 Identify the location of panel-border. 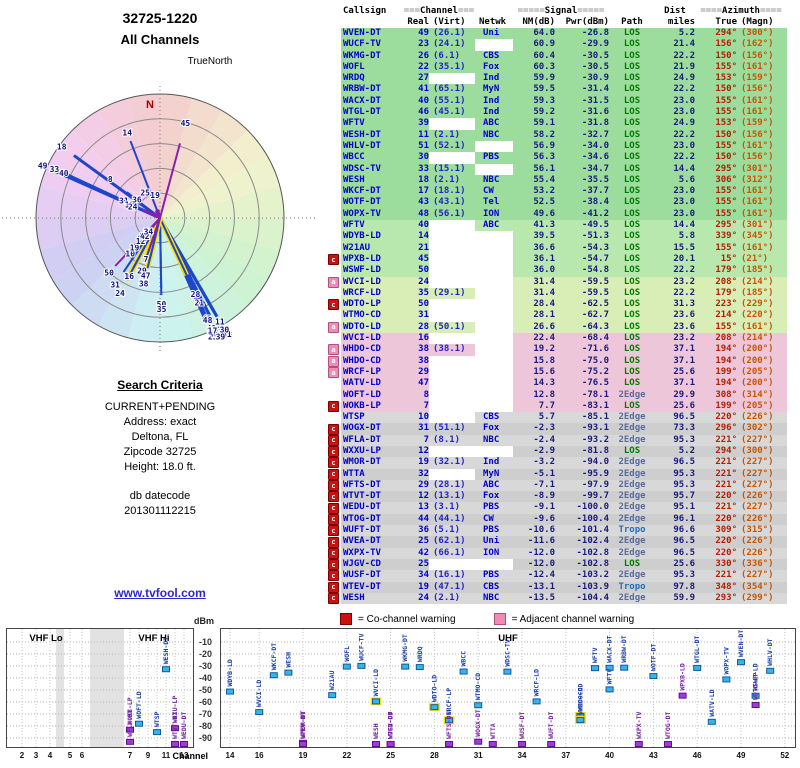
(508, 688).